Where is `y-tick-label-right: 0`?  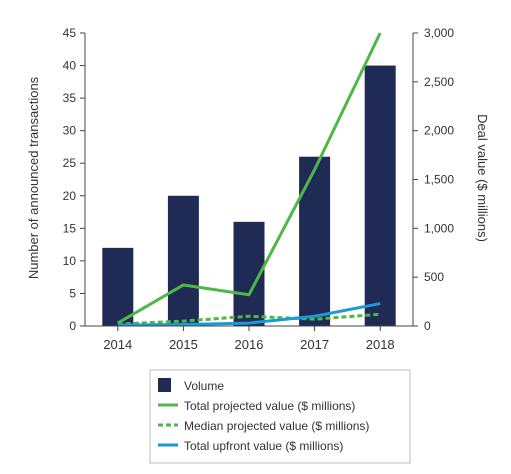 y-tick-label-right: 0 is located at coordinates (427, 326).